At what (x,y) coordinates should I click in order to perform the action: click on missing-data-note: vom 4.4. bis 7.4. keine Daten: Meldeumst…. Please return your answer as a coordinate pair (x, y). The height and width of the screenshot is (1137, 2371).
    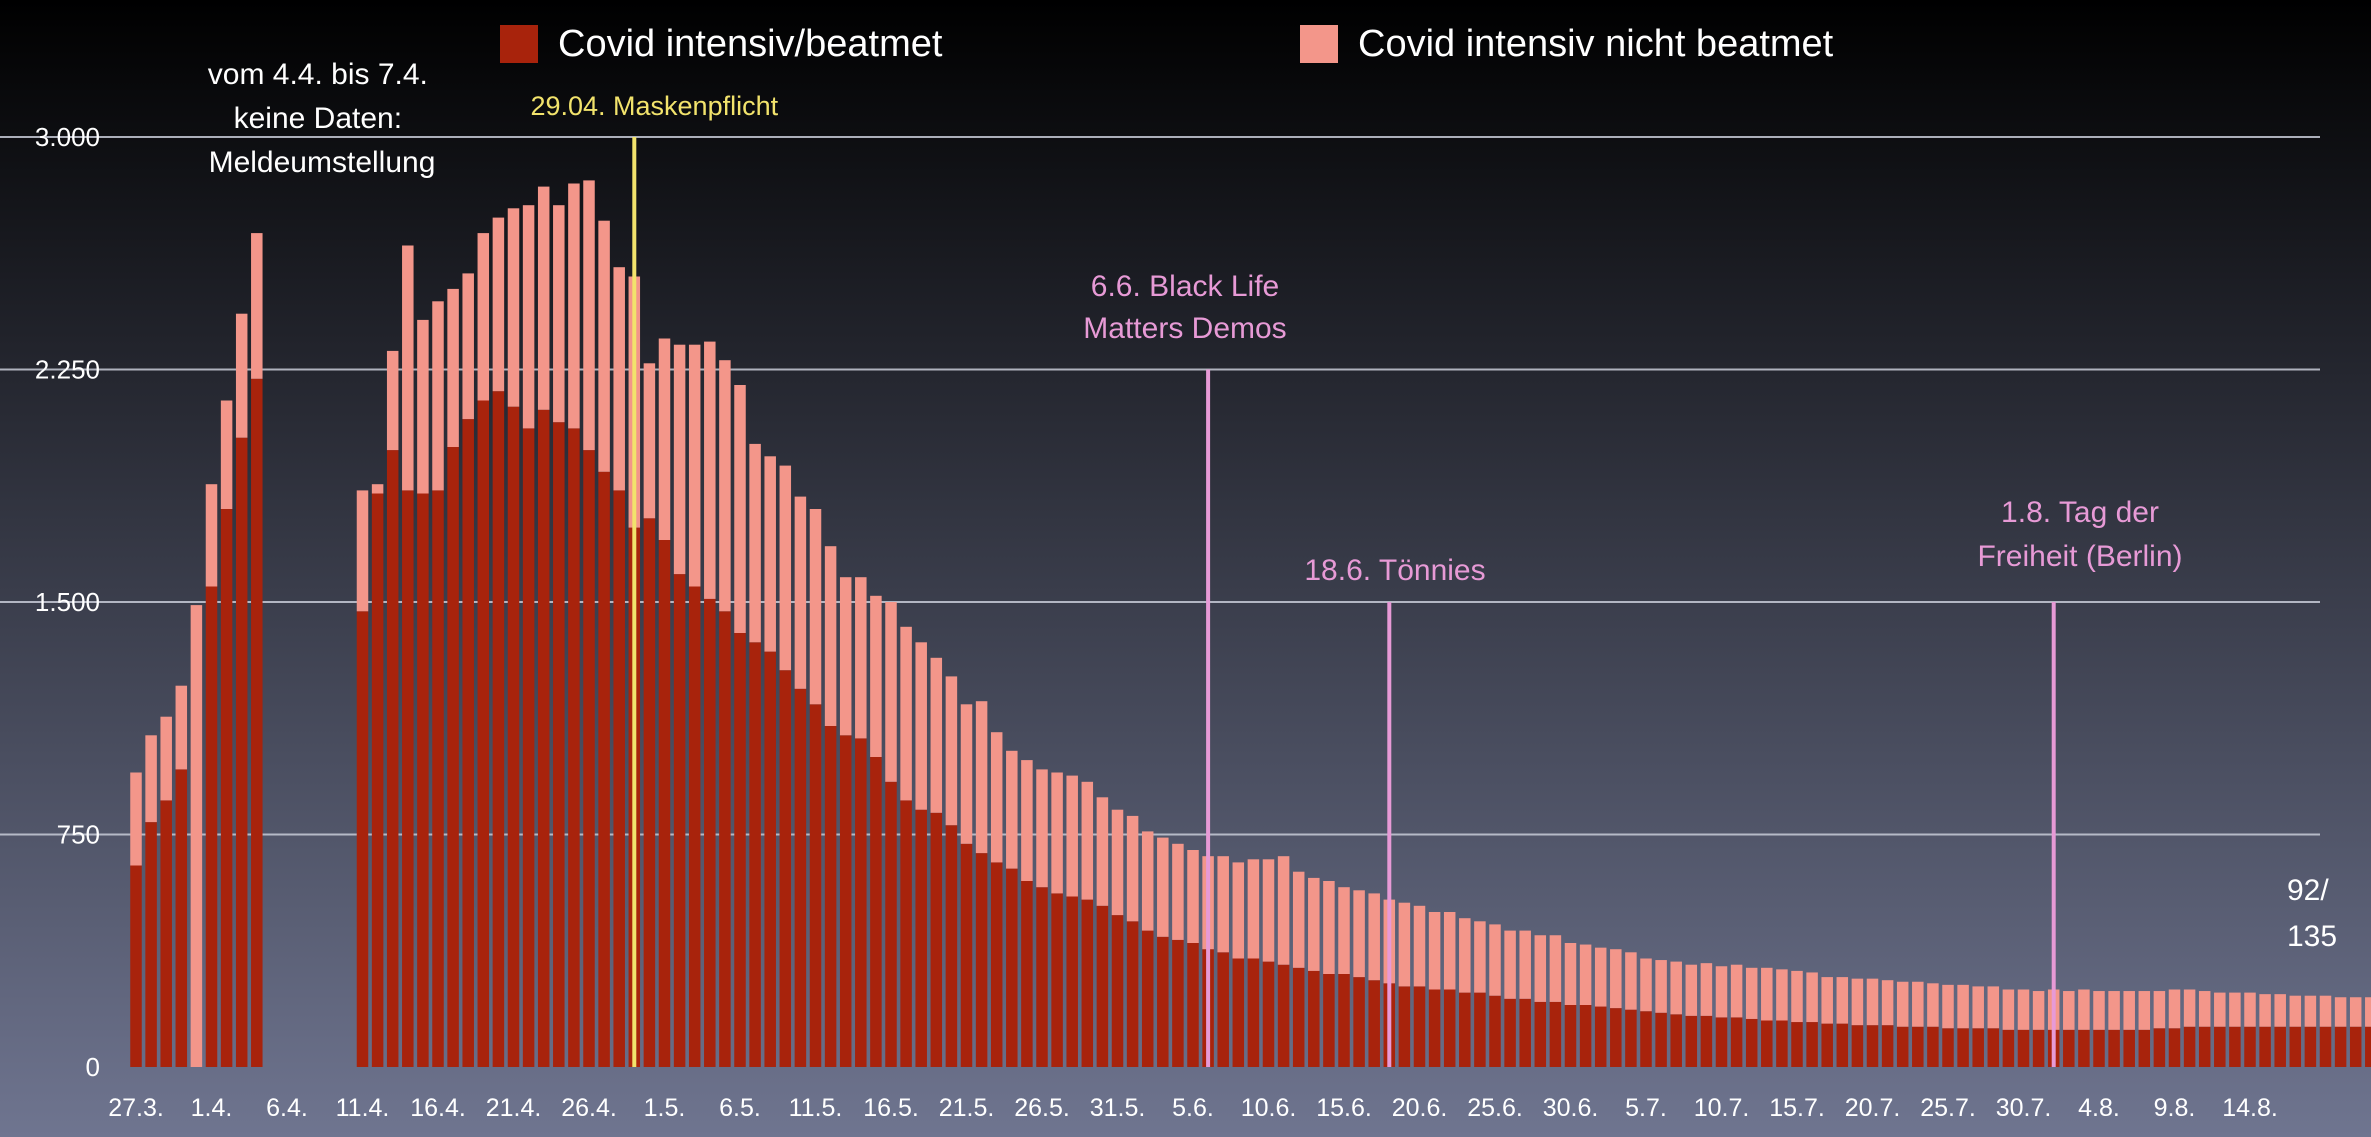
    Looking at the image, I should click on (322, 118).